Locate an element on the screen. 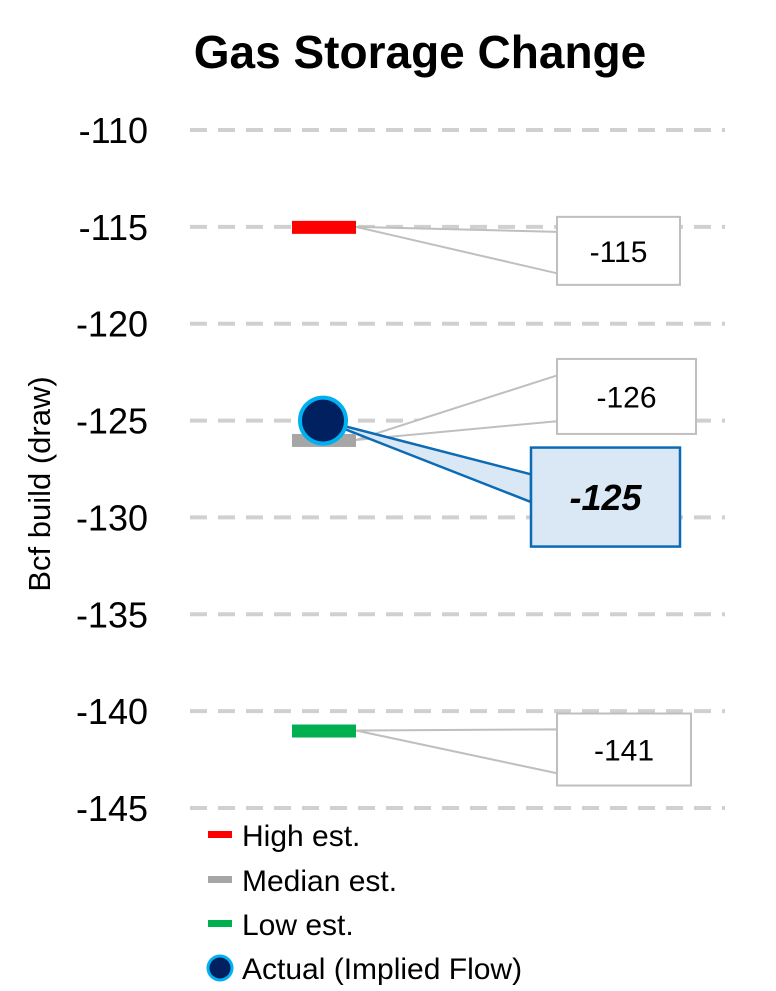  data-marks is located at coordinates (324, 479).